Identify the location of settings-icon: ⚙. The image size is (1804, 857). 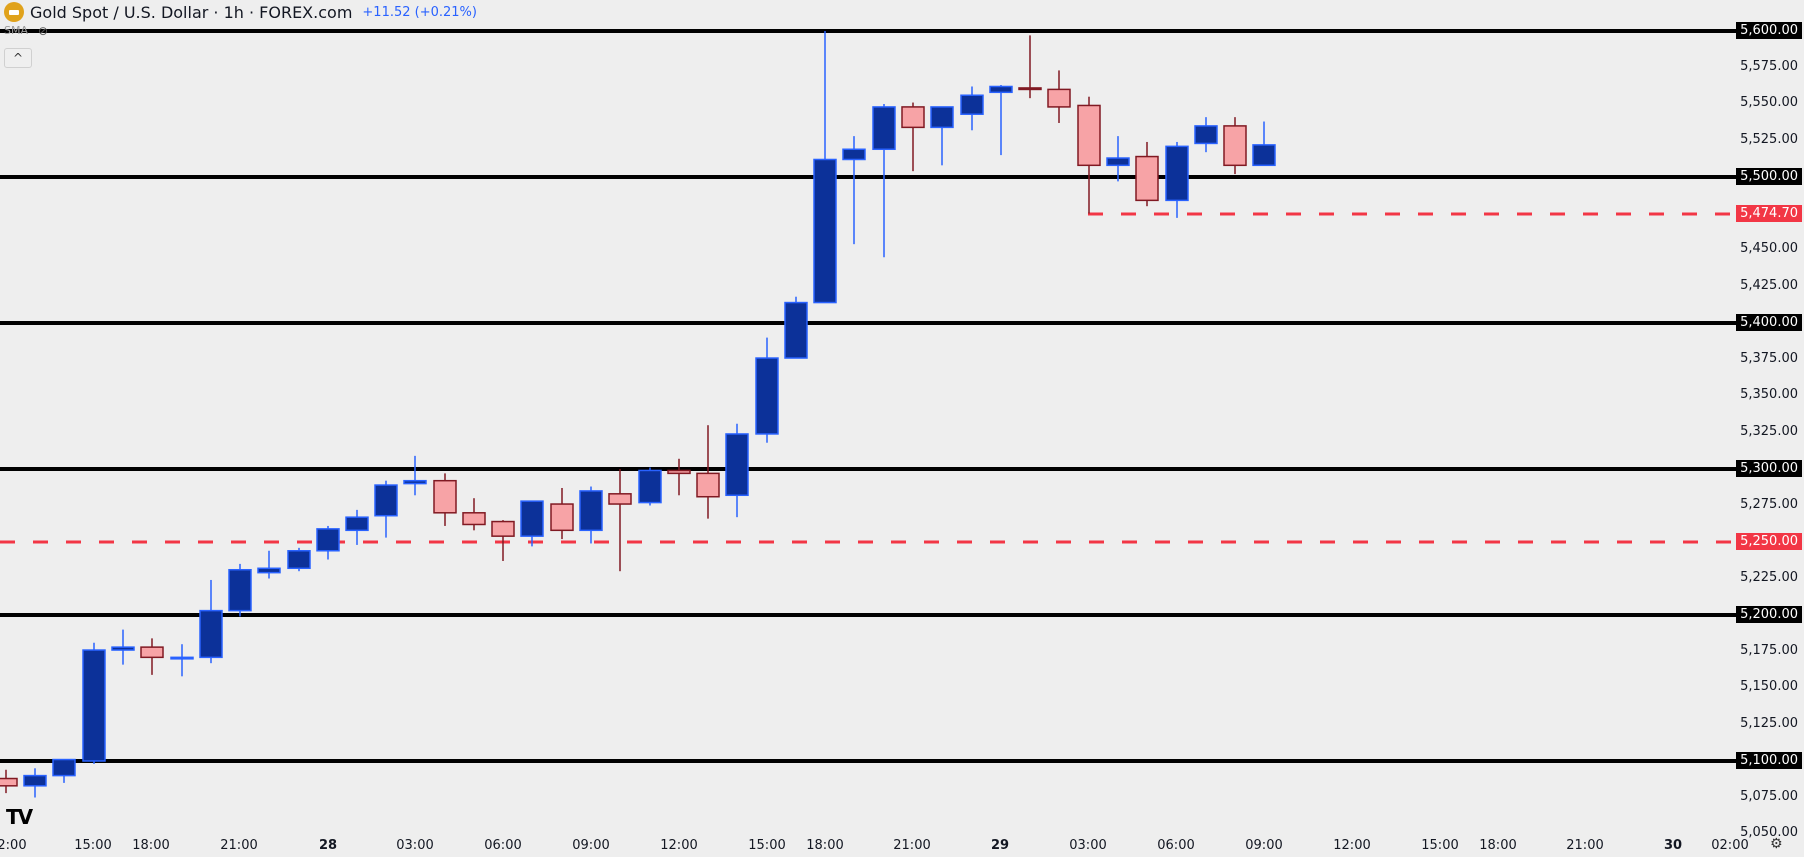
(1776, 844).